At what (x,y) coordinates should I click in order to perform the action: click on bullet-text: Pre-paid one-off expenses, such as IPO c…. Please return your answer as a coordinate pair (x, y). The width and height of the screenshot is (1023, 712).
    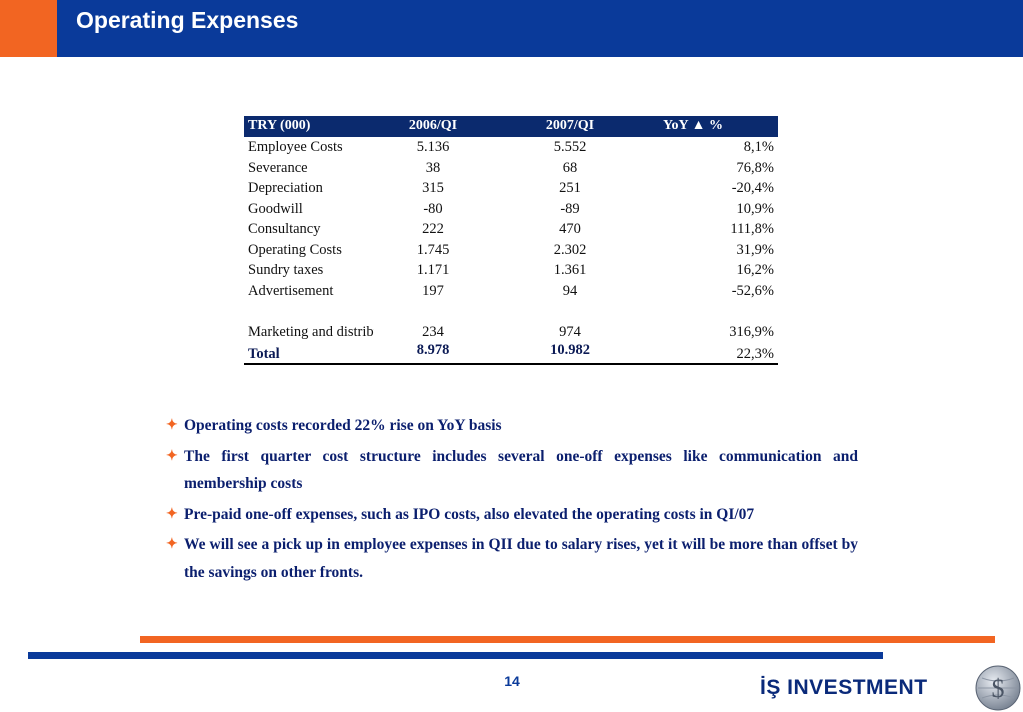
    Looking at the image, I should click on (469, 514).